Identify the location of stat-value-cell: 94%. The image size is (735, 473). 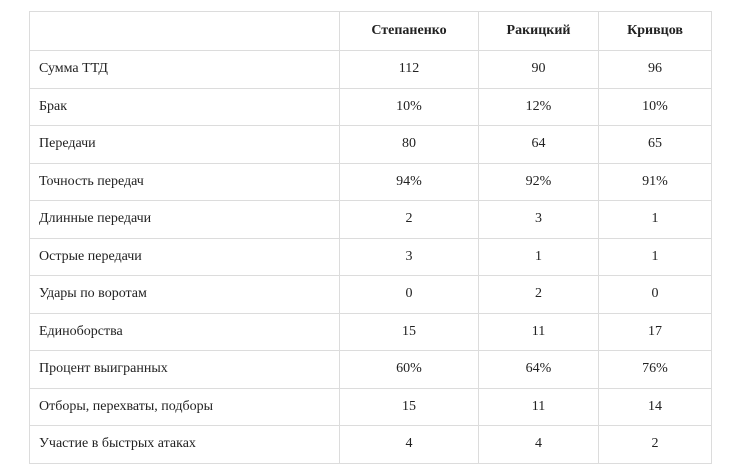
(409, 181).